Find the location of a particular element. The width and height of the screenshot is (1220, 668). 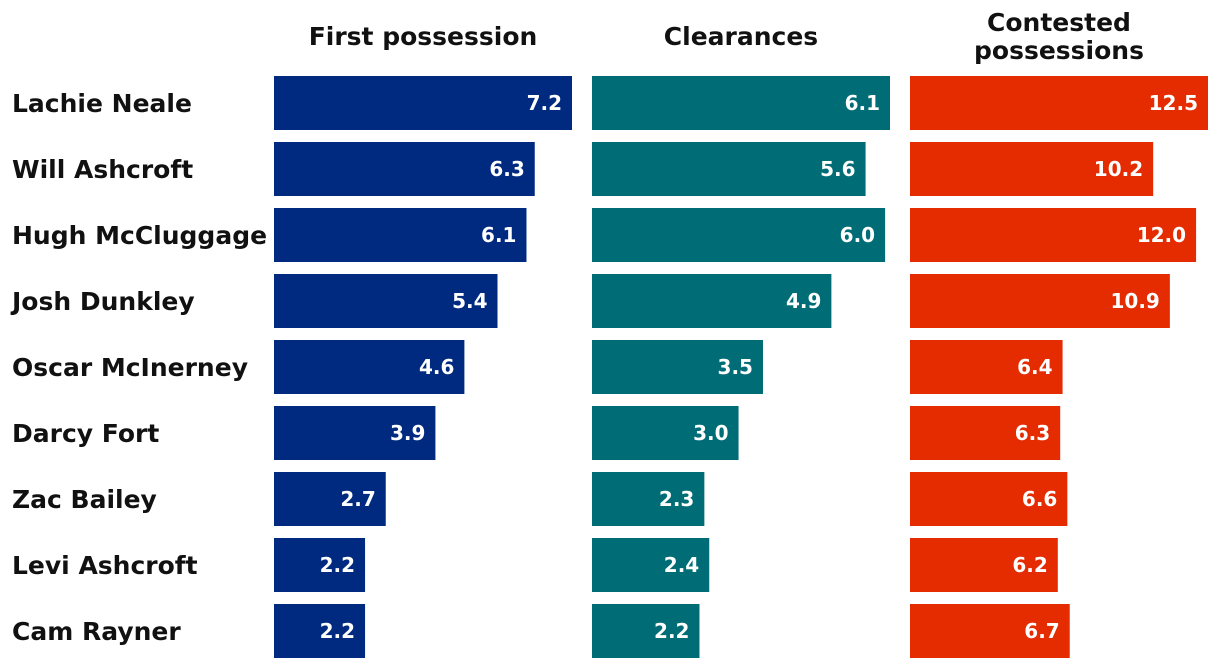

bar-value-label: 2.7 is located at coordinates (357, 499).